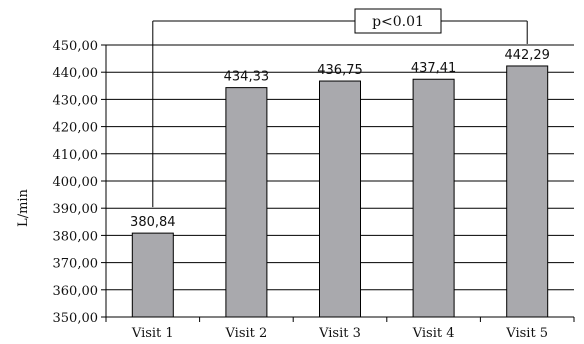 Image resolution: width=584 pixels, height=344 pixels. Describe the element at coordinates (76, 291) in the screenshot. I see `y-tick-label: 360,00` at that location.